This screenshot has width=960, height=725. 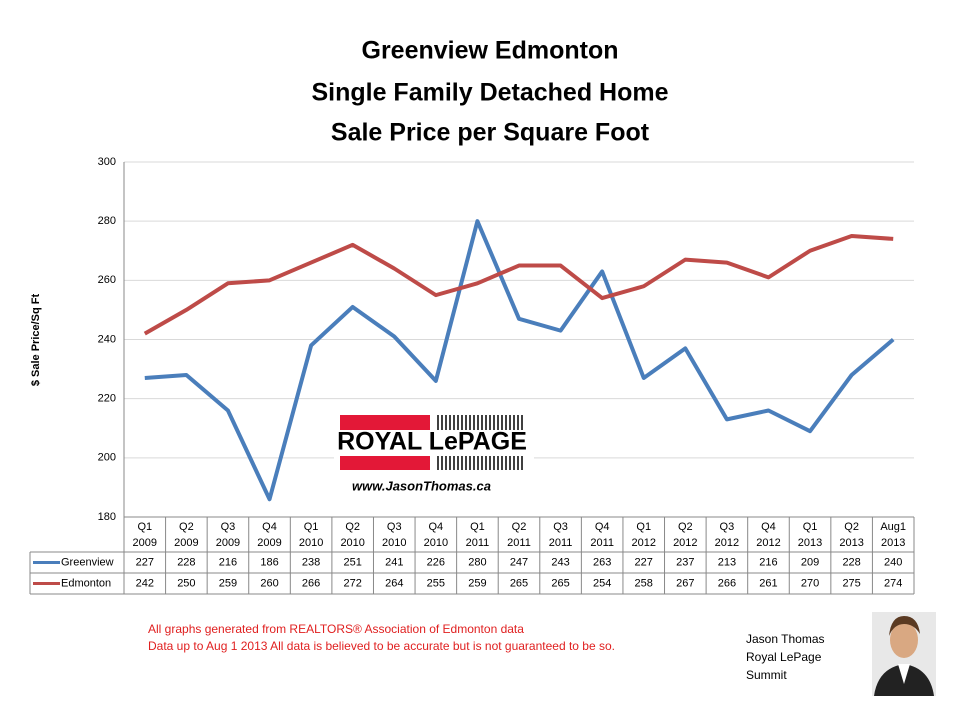 I want to click on table-value: 274, so click(x=893, y=583).